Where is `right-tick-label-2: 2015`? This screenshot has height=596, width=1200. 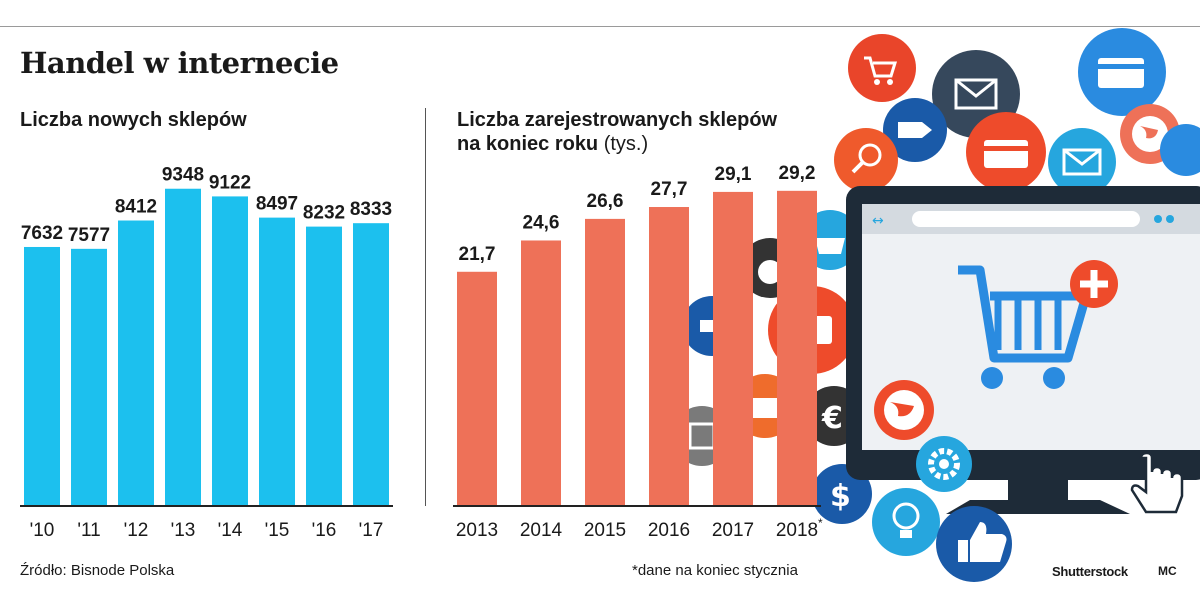
right-tick-label-2: 2015 is located at coordinates (605, 530).